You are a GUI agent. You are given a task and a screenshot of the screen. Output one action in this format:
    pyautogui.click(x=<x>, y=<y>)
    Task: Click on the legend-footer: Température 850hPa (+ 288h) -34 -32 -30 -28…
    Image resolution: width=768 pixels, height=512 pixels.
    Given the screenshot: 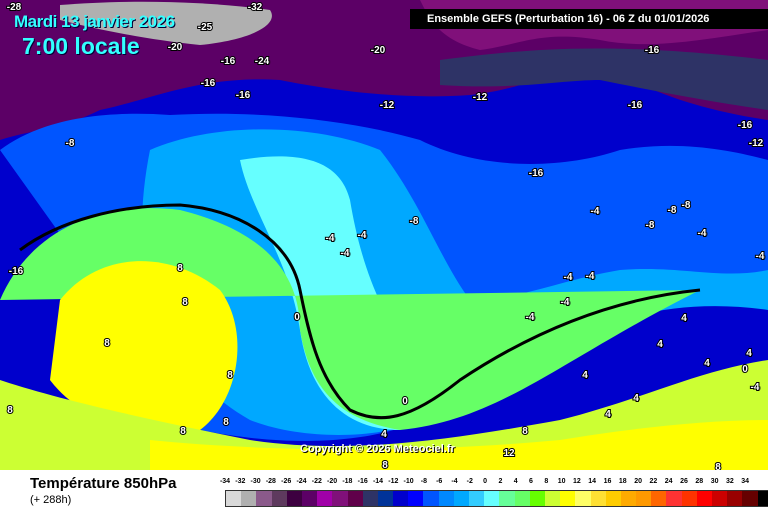 What is the action you would take?
    pyautogui.click(x=384, y=491)
    